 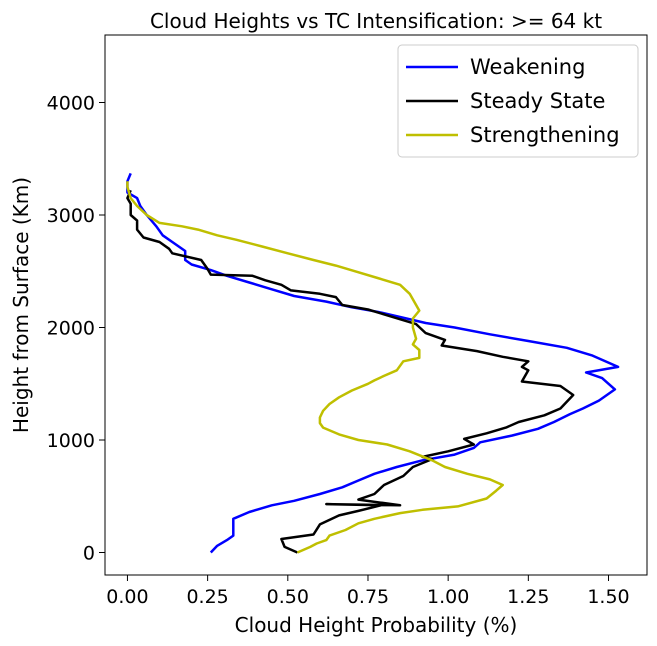 What do you see at coordinates (545, 135) in the screenshot?
I see `legend-label: Strengthening` at bounding box center [545, 135].